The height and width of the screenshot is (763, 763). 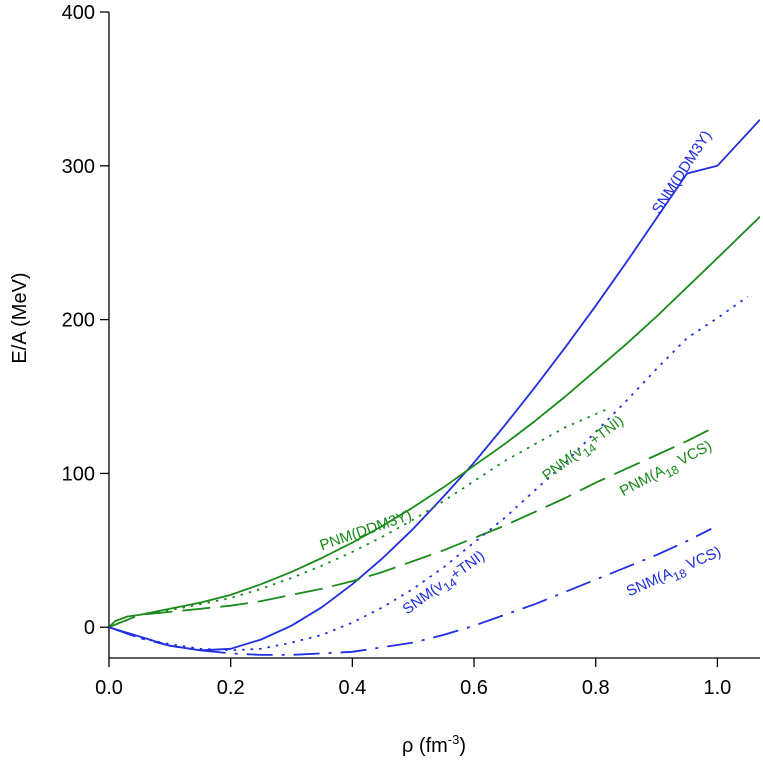 I want to click on curve-label: PNM(A18 VCS), so click(x=667, y=470).